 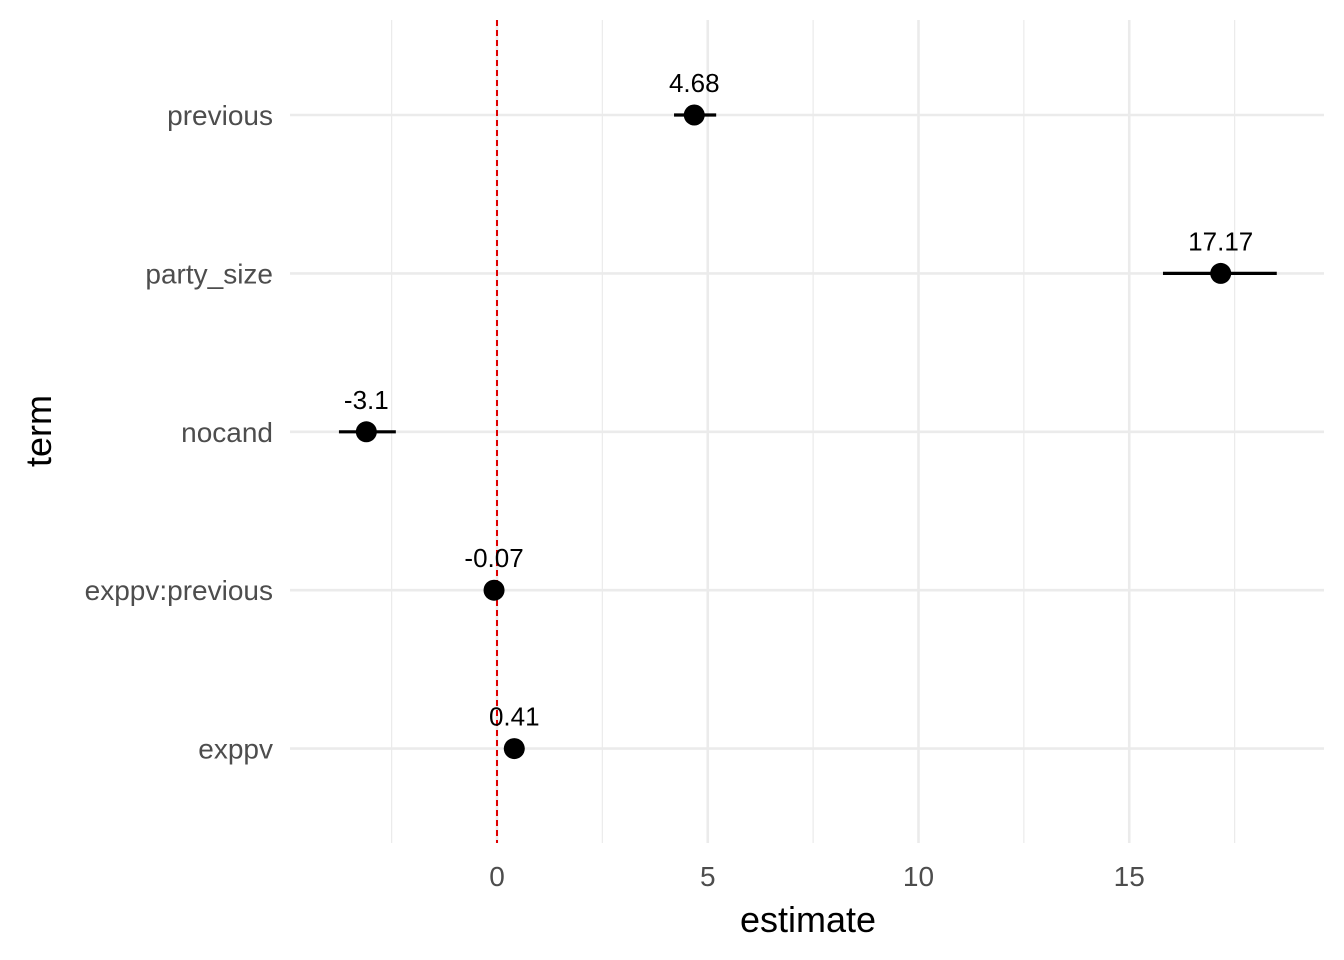 I want to click on data-label: 17.17, so click(x=1220, y=241).